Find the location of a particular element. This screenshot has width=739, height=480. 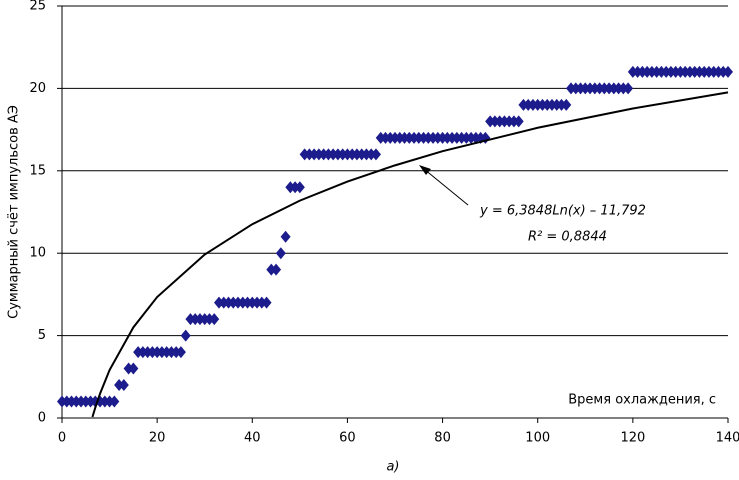

arrow is located at coordinates (446, 187).